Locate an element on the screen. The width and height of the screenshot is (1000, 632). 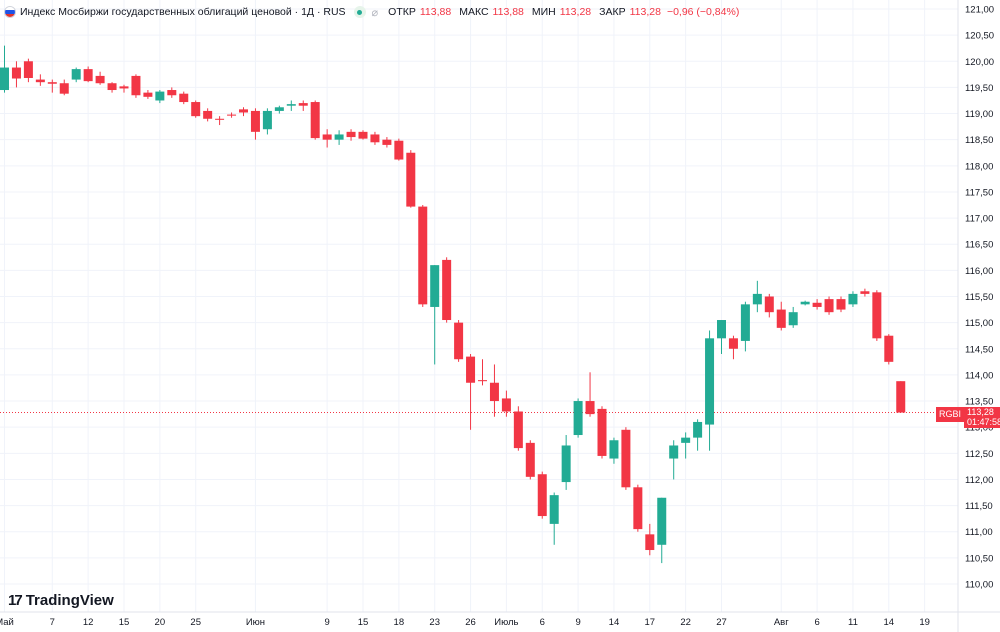
tradingview-mark-icon: 17 is located at coordinates (15, 600).